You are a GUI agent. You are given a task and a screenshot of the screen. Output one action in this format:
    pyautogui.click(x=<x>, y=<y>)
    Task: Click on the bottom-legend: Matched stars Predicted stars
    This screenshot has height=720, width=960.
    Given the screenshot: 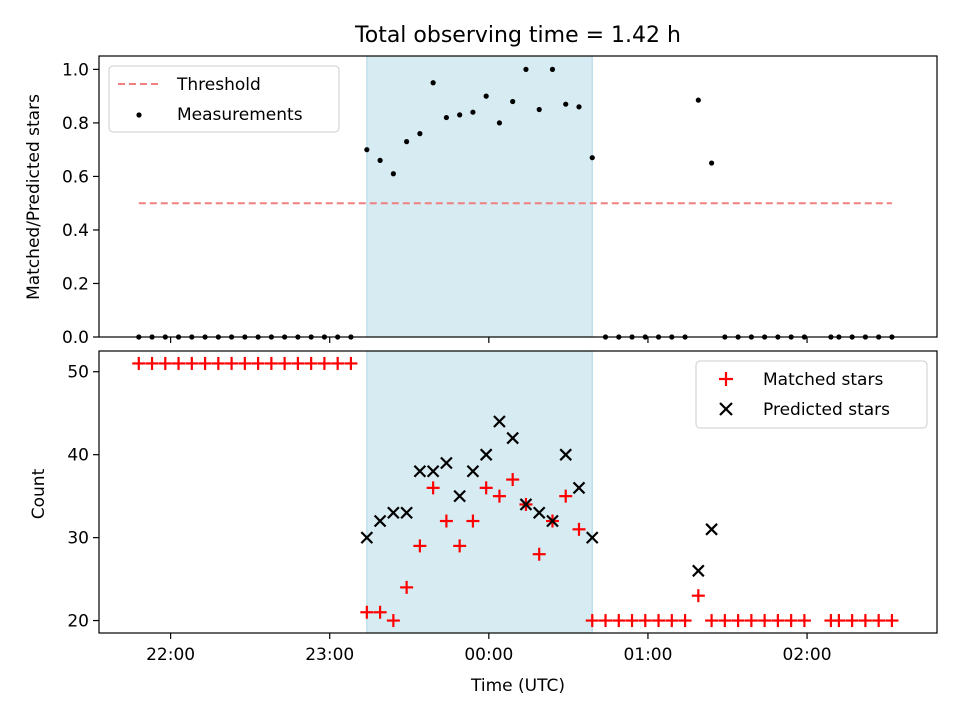 What is the action you would take?
    pyautogui.click(x=811, y=394)
    